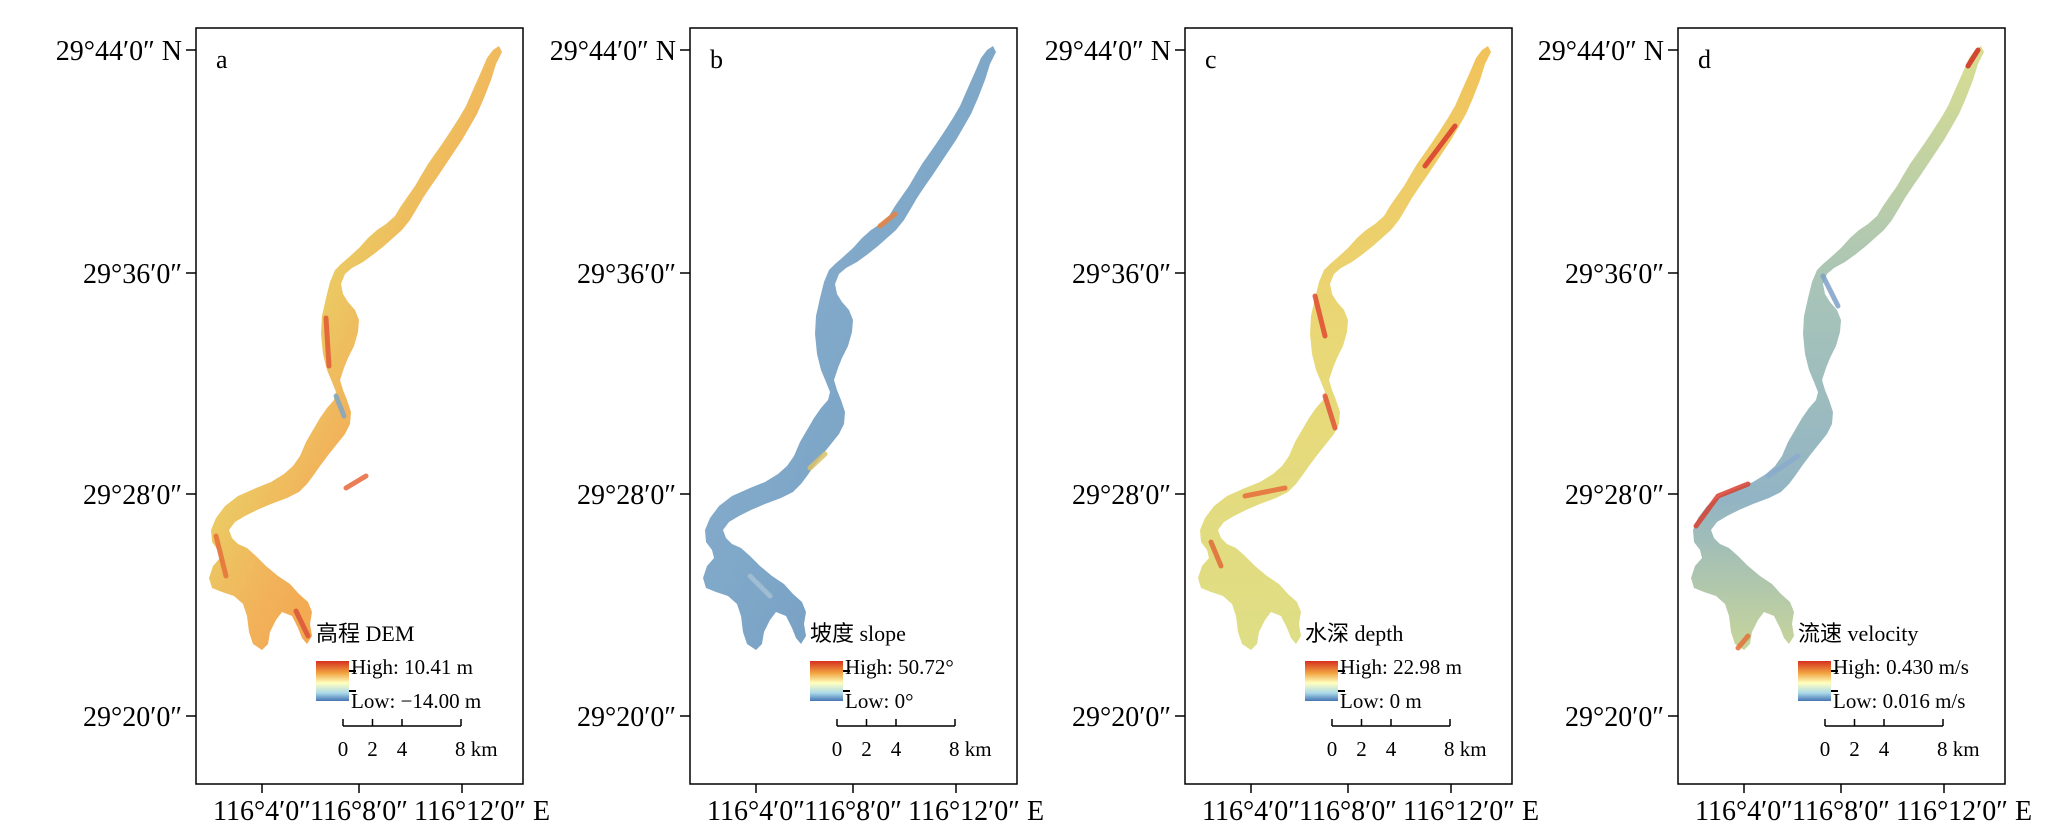  Describe the element at coordinates (879, 701) in the screenshot. I see `legend-low-label: Low: 0°` at that location.